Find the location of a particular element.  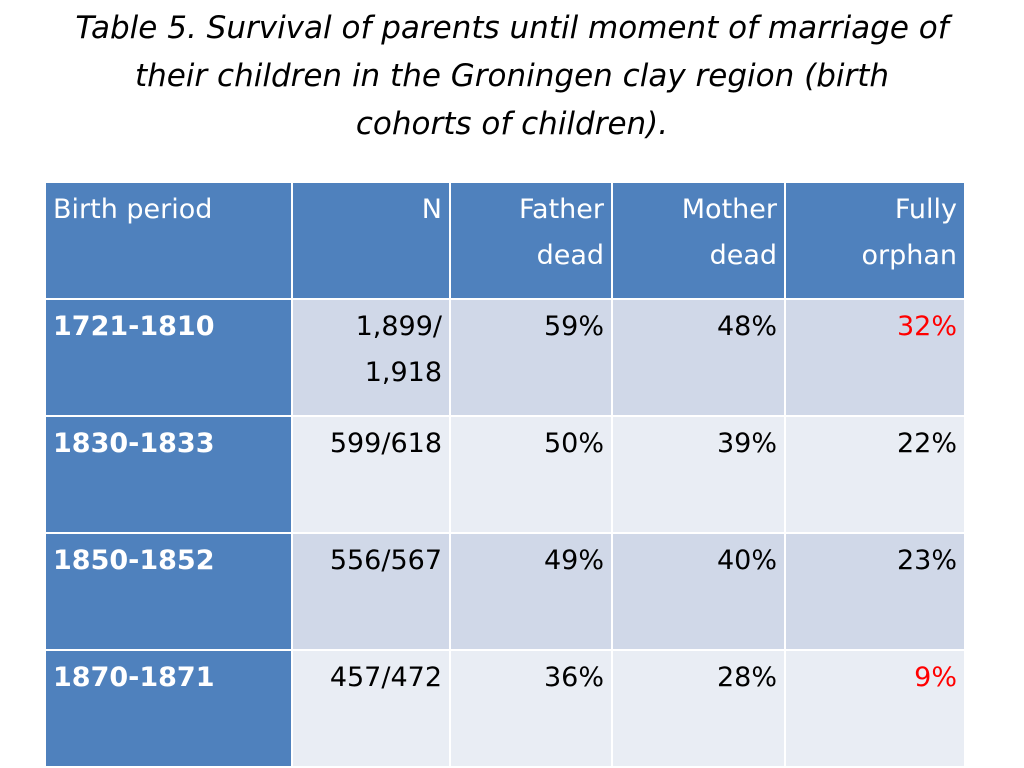

header-fully-orphan-line2: orphan is located at coordinates (909, 255).